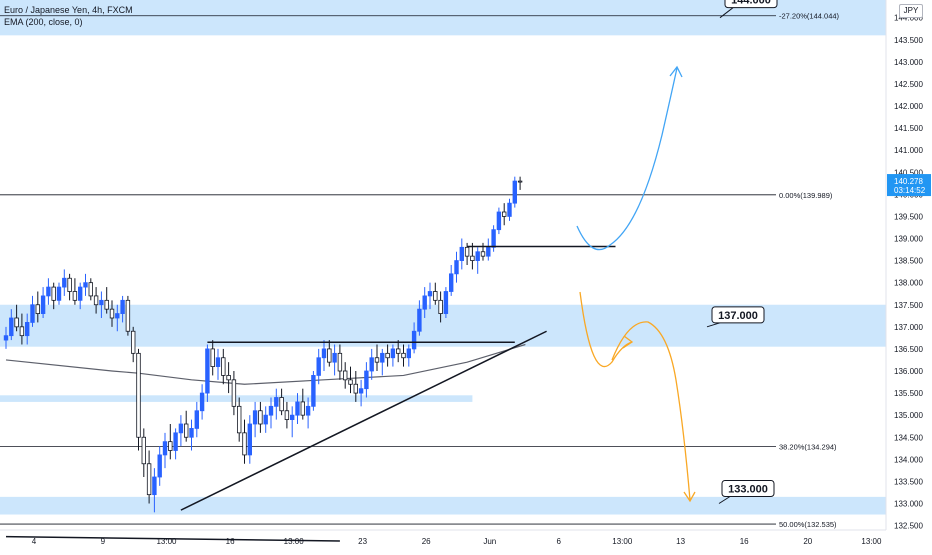 The height and width of the screenshot is (555, 932). Describe the element at coordinates (908, 216) in the screenshot. I see `price-tick-label: 139.500` at that location.